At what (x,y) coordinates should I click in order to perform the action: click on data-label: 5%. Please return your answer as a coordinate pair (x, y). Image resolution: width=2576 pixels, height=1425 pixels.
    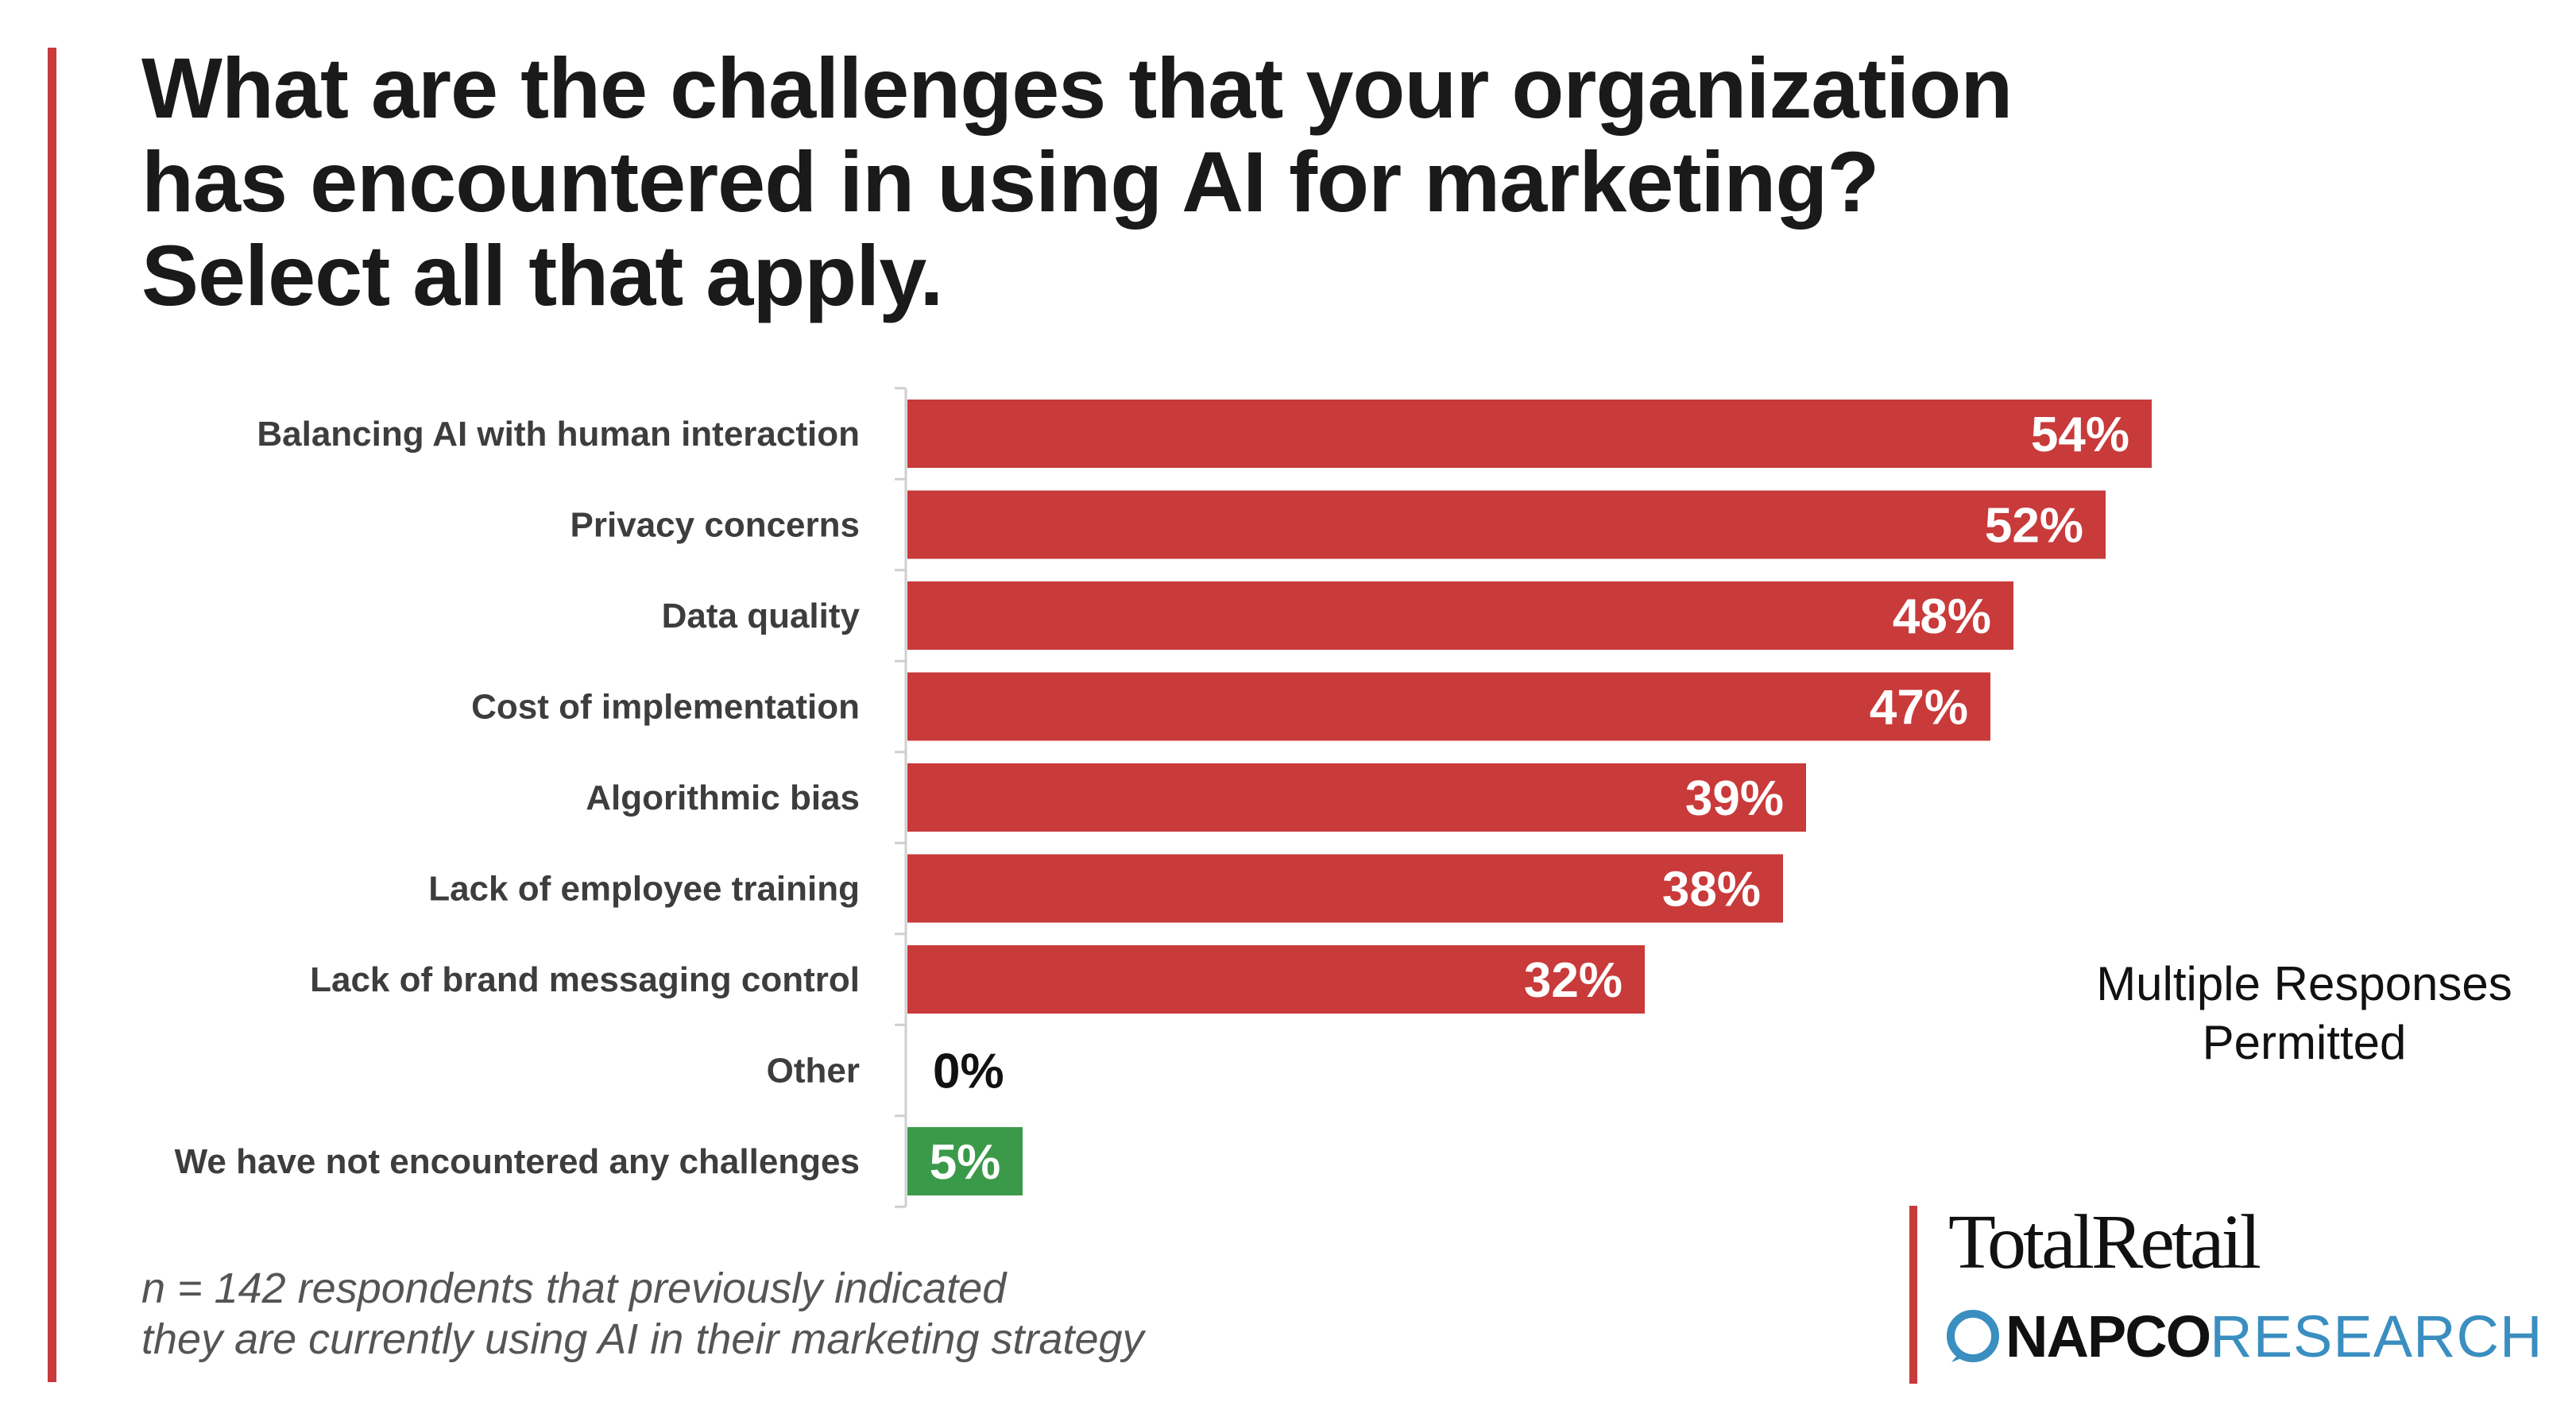
    Looking at the image, I should click on (965, 1162).